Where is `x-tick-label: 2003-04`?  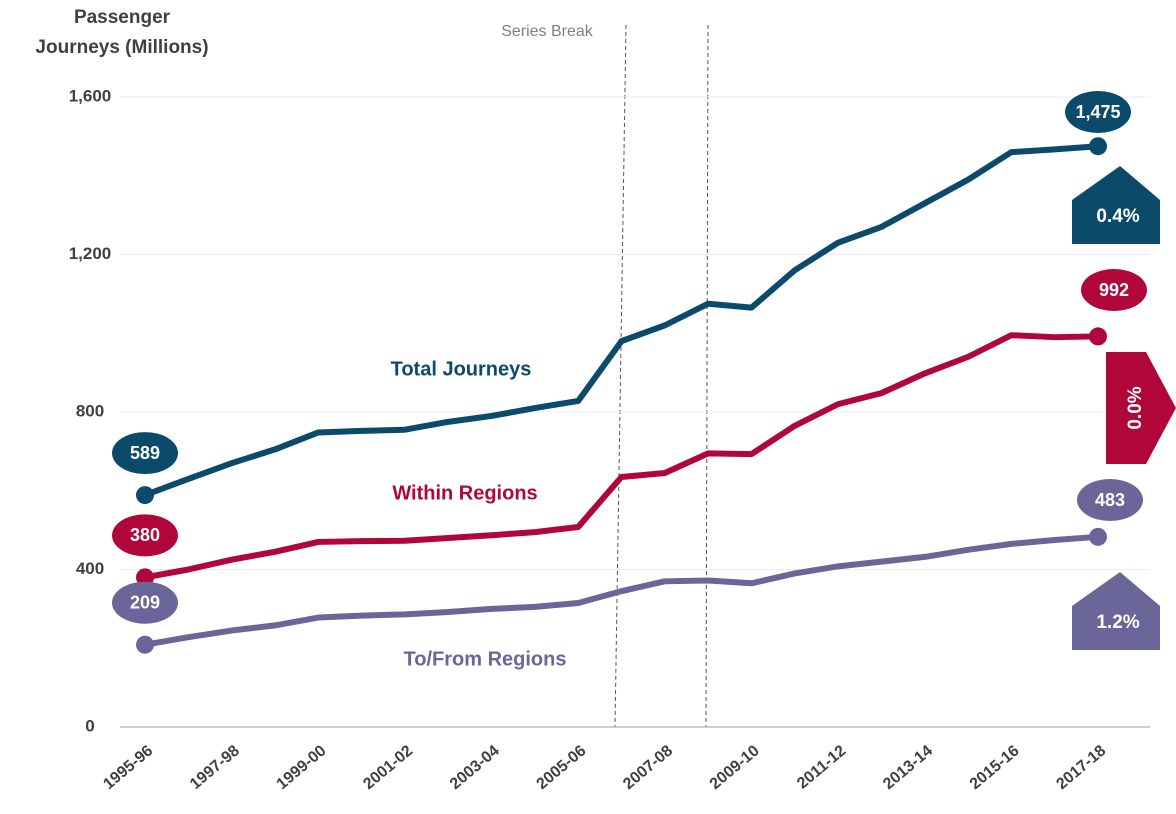
x-tick-label: 2003-04 is located at coordinates (475, 767).